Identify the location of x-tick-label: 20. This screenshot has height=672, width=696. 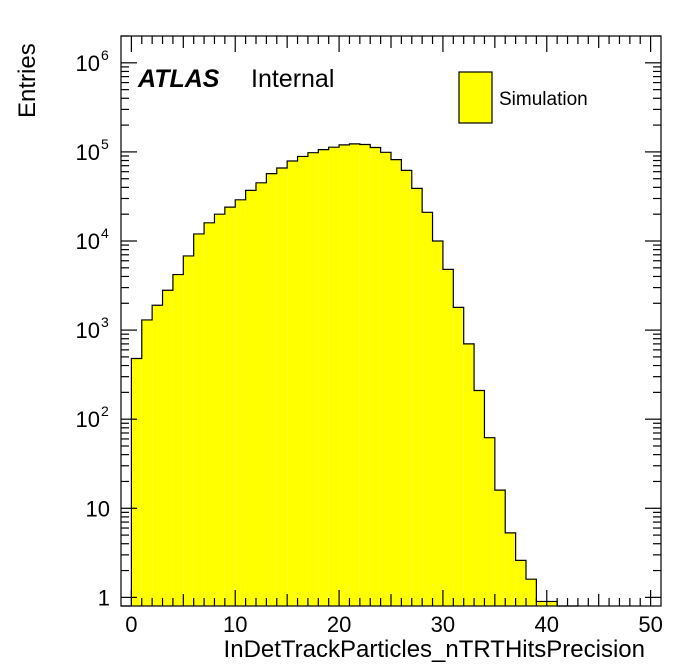
(339, 624).